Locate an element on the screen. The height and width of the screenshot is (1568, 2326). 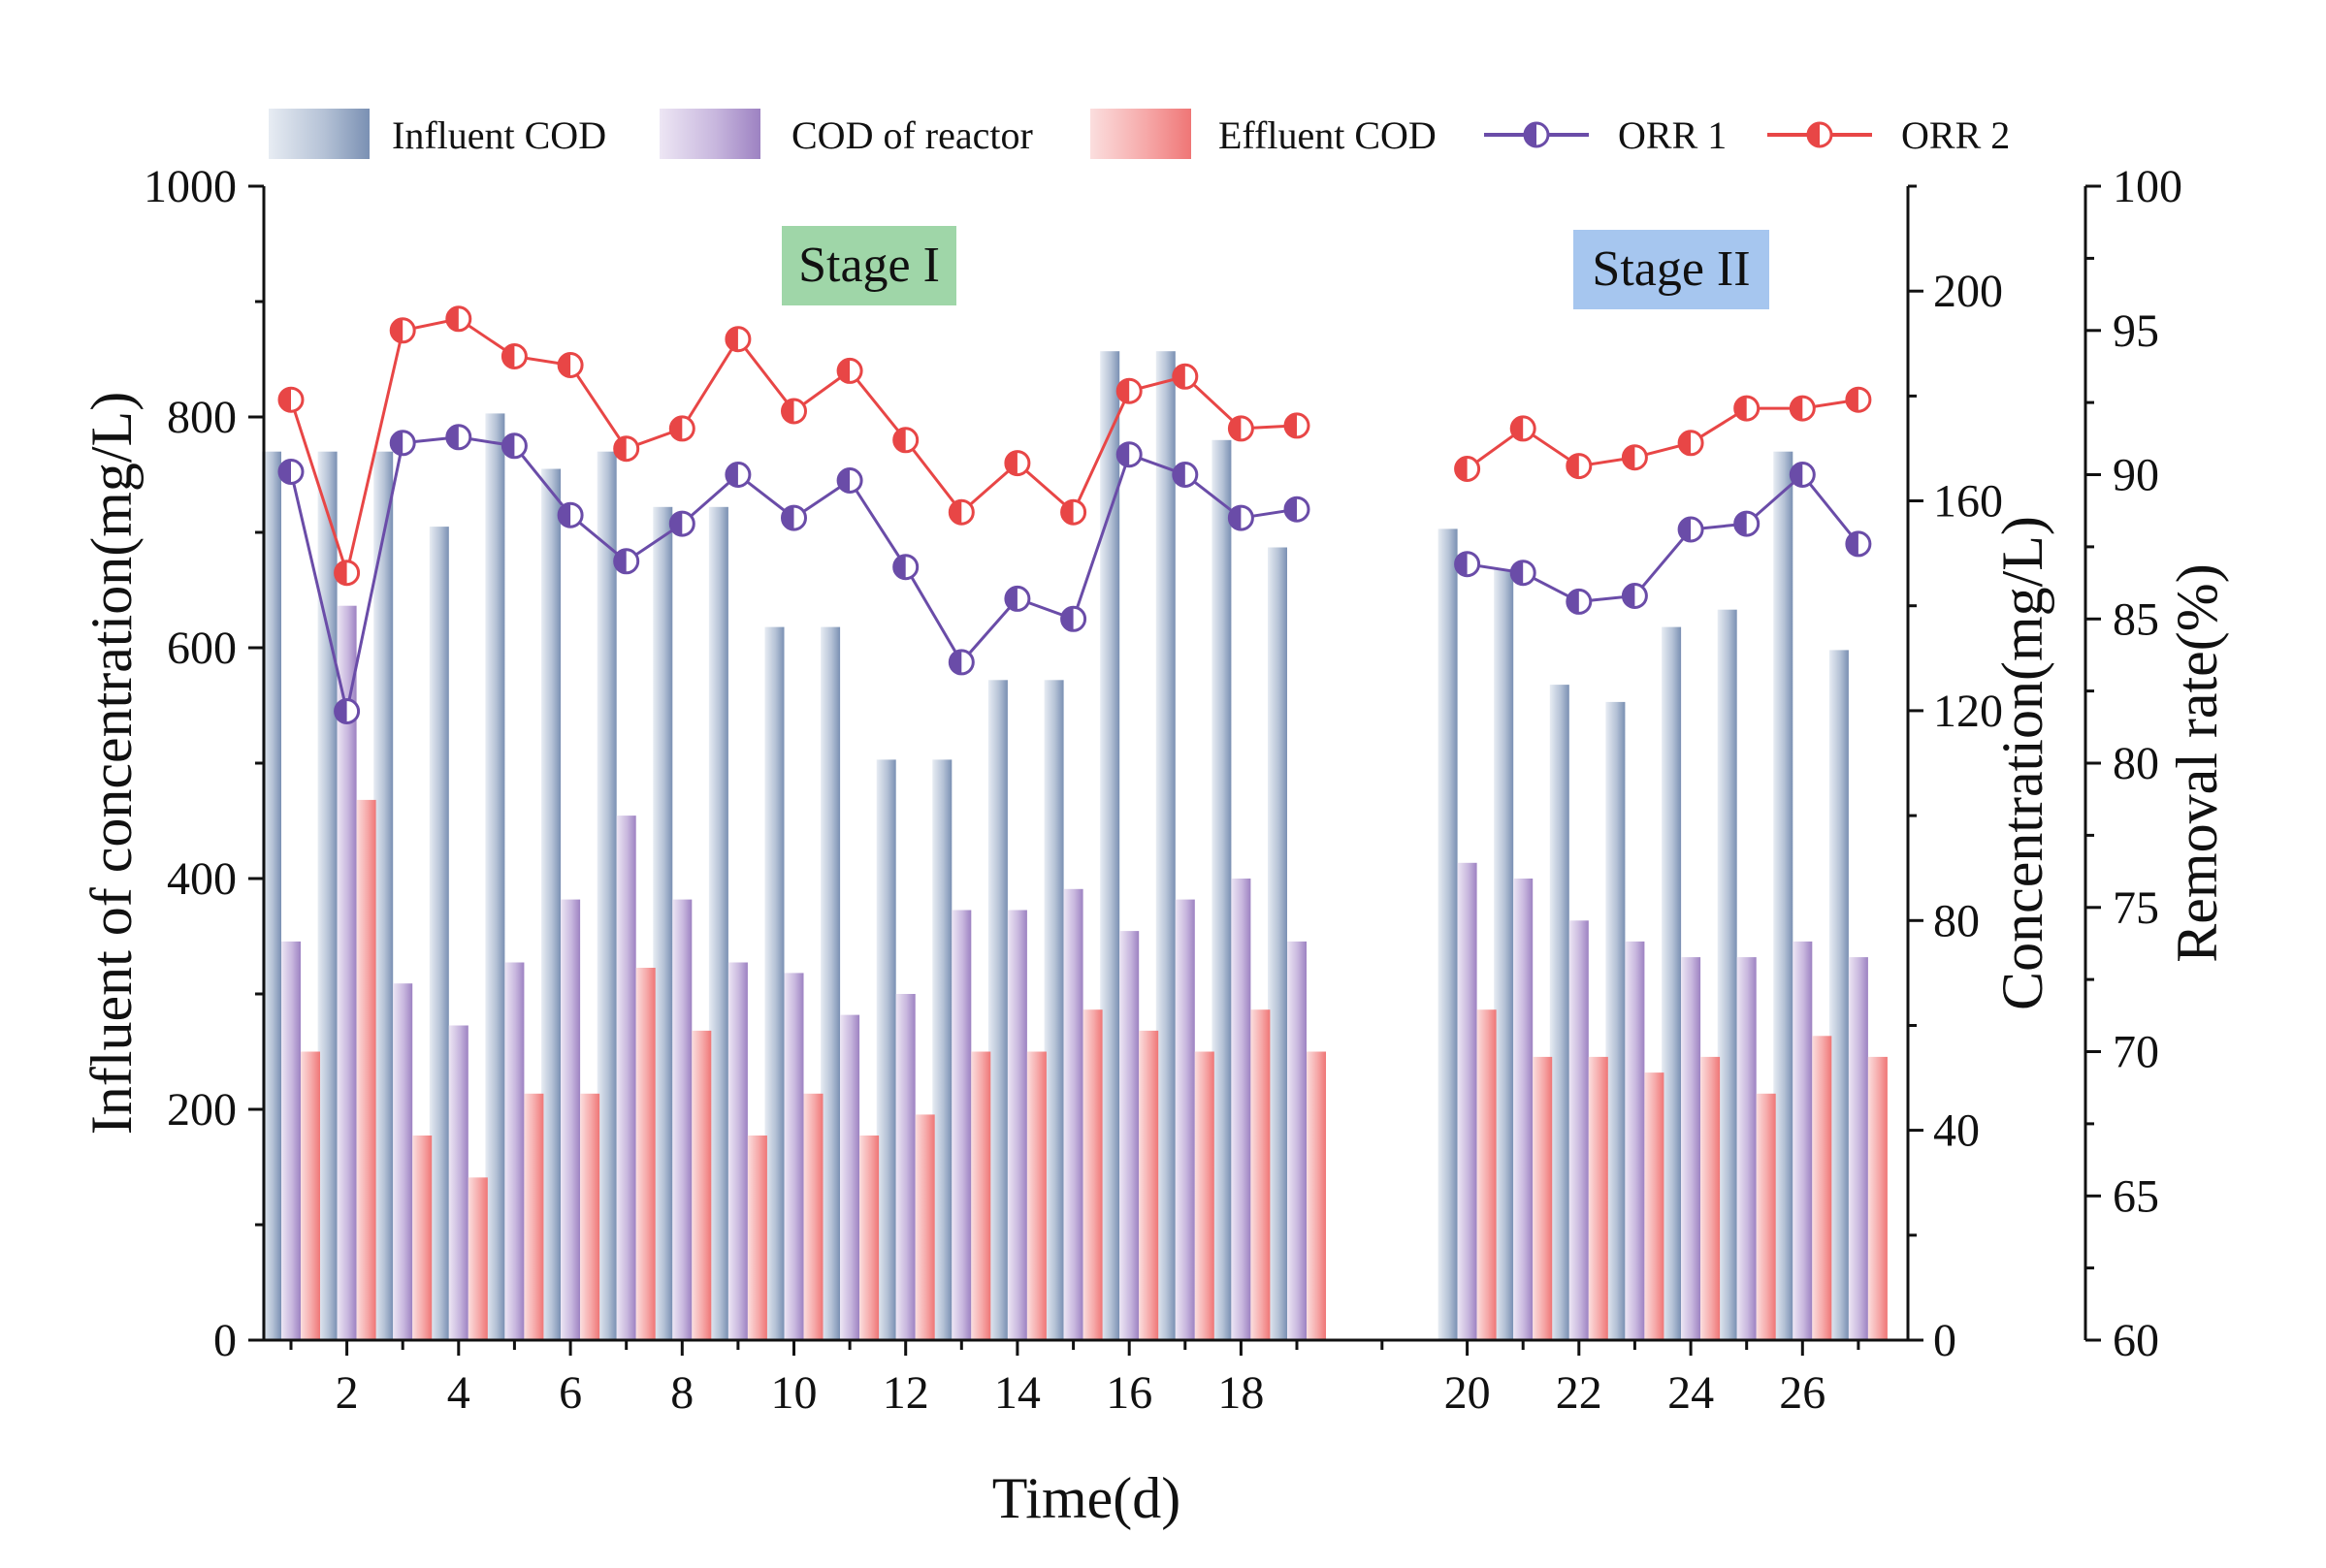
y-right-tick-label: 65 is located at coordinates (2136, 1196).